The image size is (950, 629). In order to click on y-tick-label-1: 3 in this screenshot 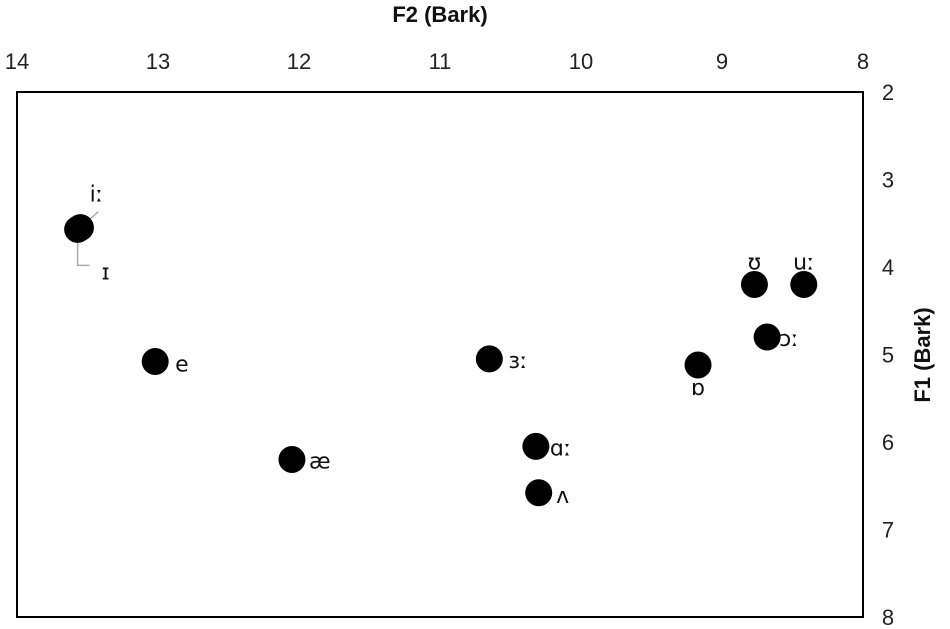, I will do `click(888, 180)`.